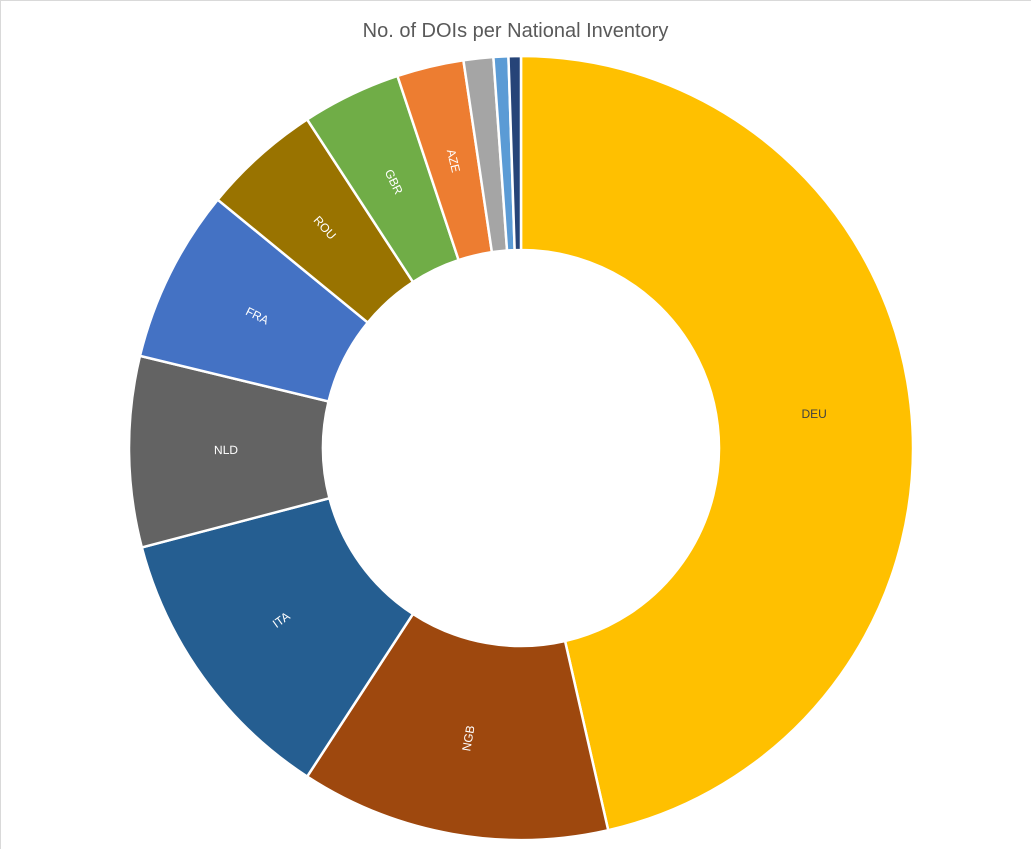 The height and width of the screenshot is (849, 1031). What do you see at coordinates (226, 450) in the screenshot?
I see `data-label-nld: NLD` at bounding box center [226, 450].